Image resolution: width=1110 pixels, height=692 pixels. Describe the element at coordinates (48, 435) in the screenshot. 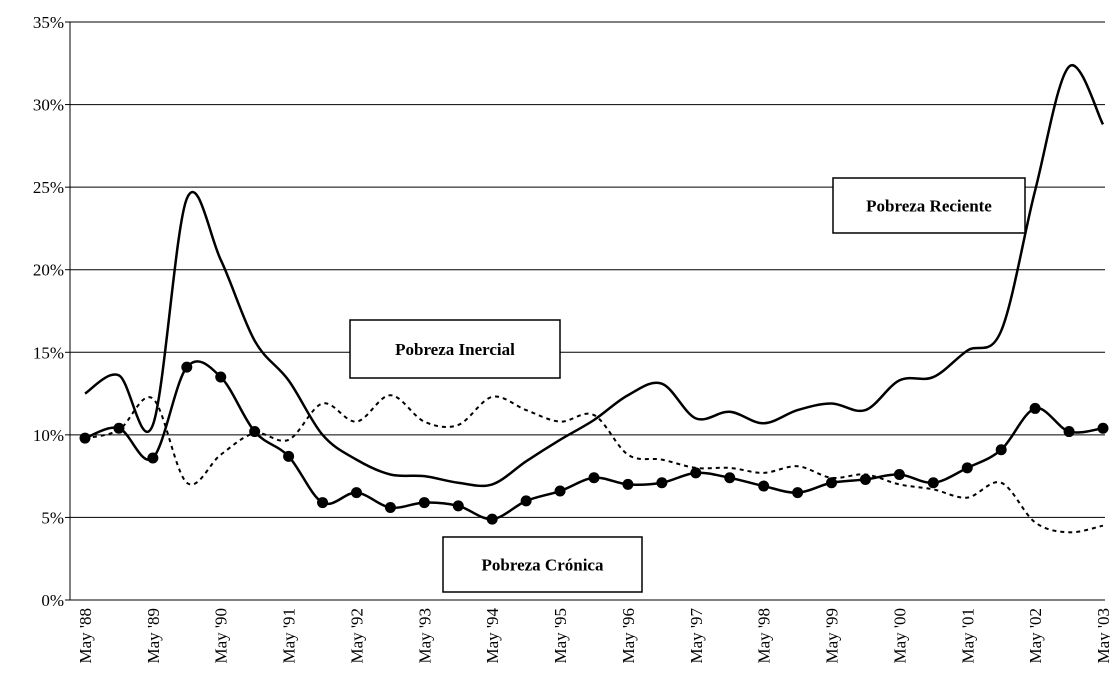

I see `y-tick-label: 10%` at that location.